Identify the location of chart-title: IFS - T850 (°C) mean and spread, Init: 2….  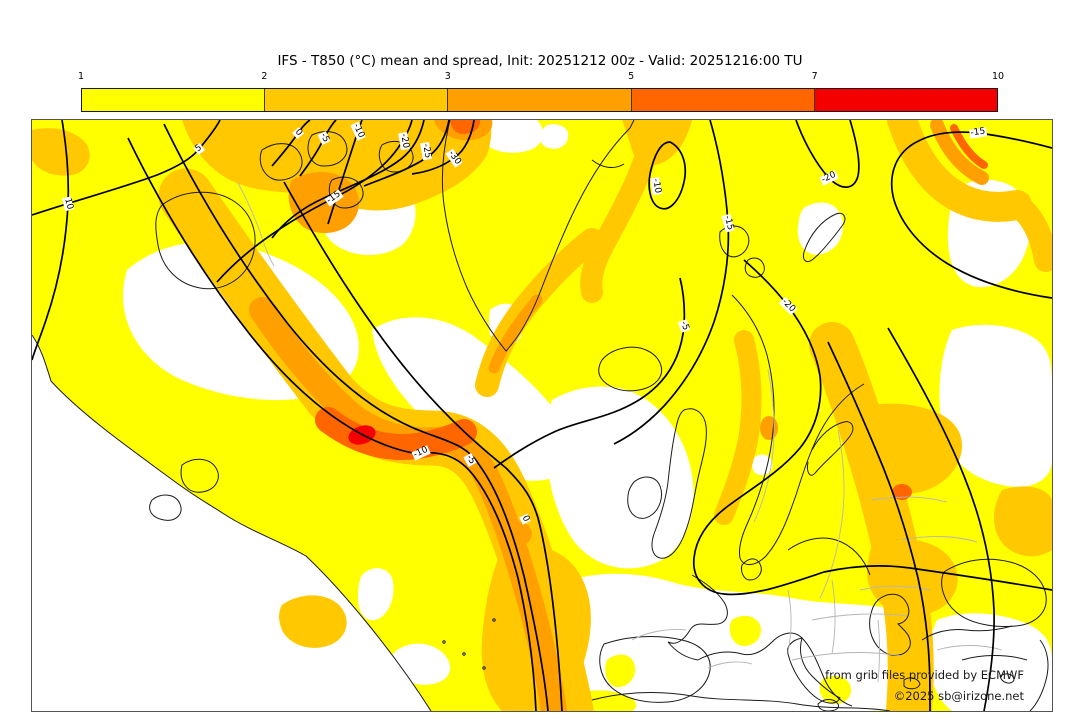
(540, 61).